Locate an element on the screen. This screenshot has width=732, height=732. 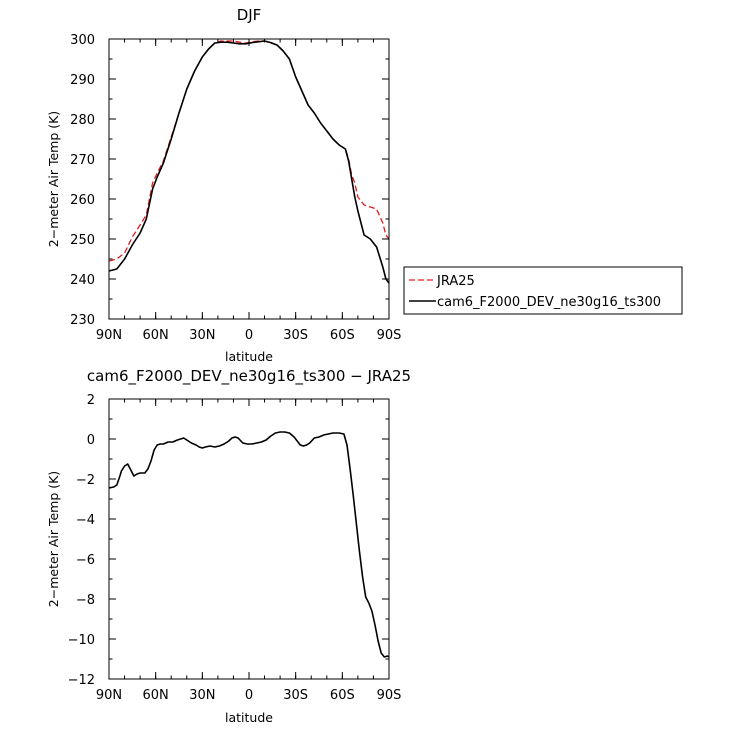
x-tick-label-bottom-1: 60N is located at coordinates (156, 695).